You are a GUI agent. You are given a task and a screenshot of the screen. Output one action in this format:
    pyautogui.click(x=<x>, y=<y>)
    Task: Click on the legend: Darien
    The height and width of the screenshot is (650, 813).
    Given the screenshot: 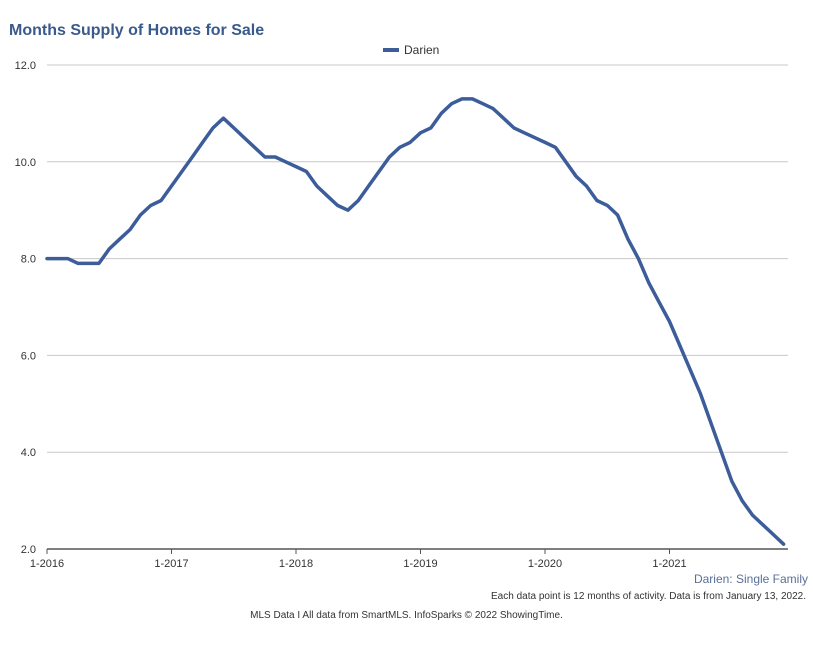 What is the action you would take?
    pyautogui.click(x=411, y=50)
    